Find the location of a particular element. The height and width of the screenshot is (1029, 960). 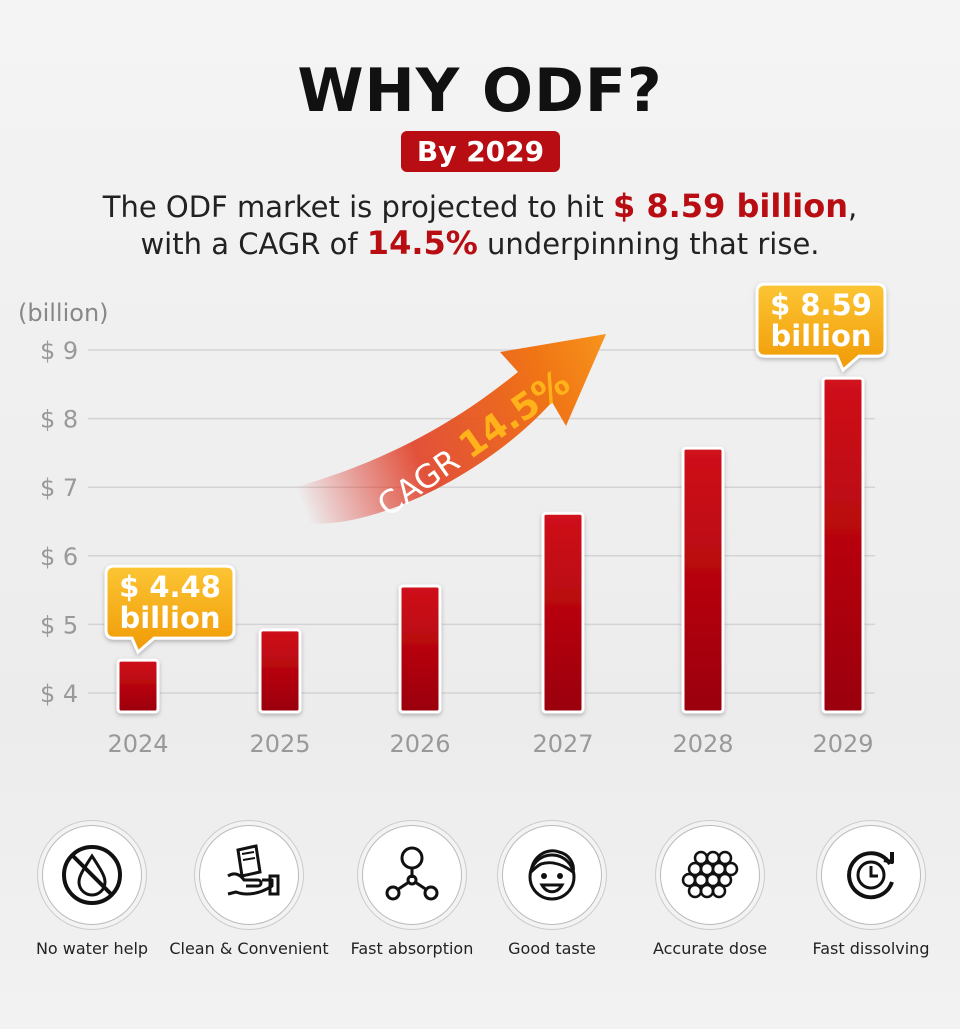

feature-fast-absorption: Fast absorption is located at coordinates (412, 886).